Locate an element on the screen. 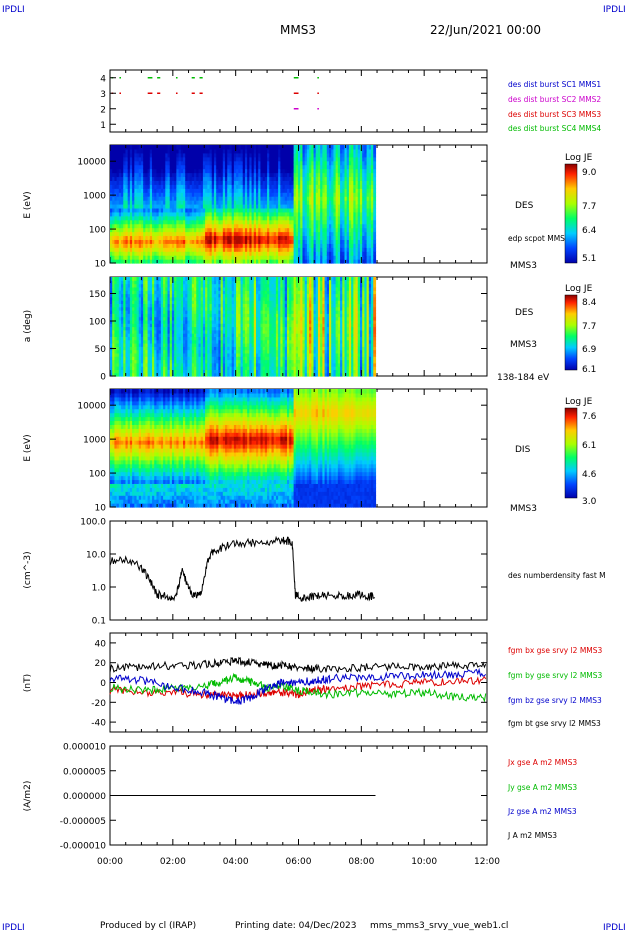 The height and width of the screenshot is (934, 630). panel-density-frame is located at coordinates (298, 570).